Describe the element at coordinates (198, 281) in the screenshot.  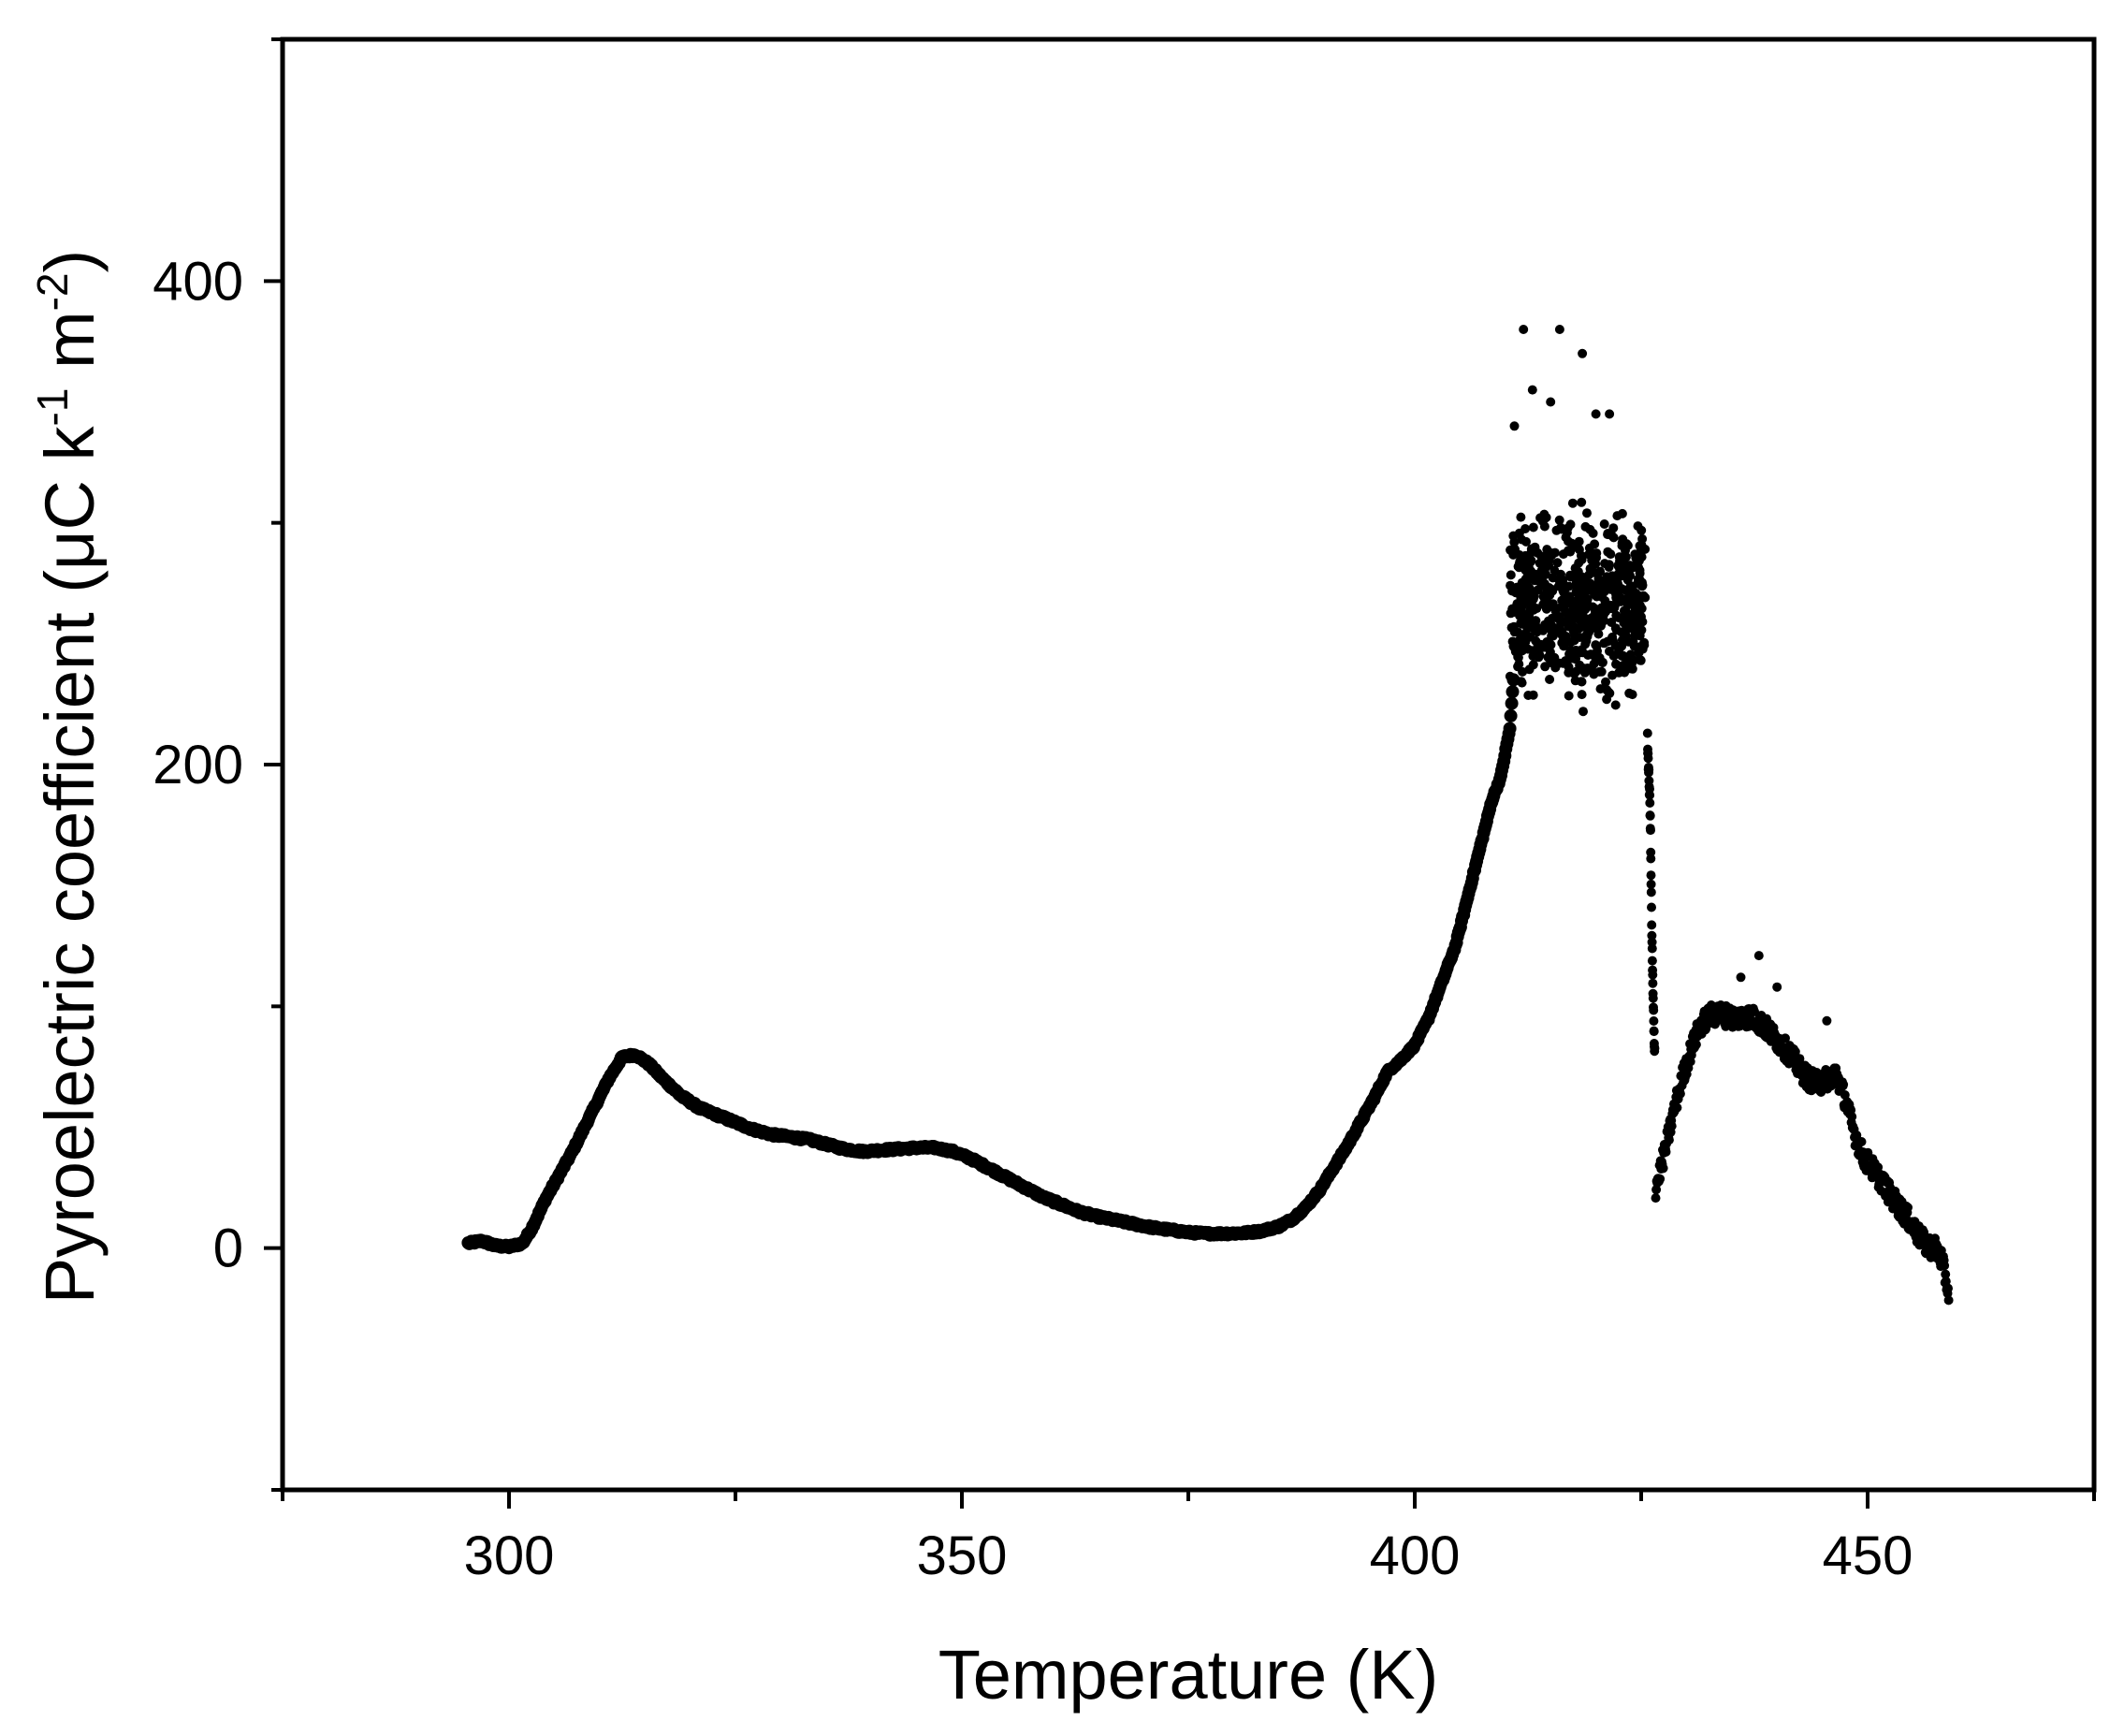
I see `y-tick-label: 400` at that location.